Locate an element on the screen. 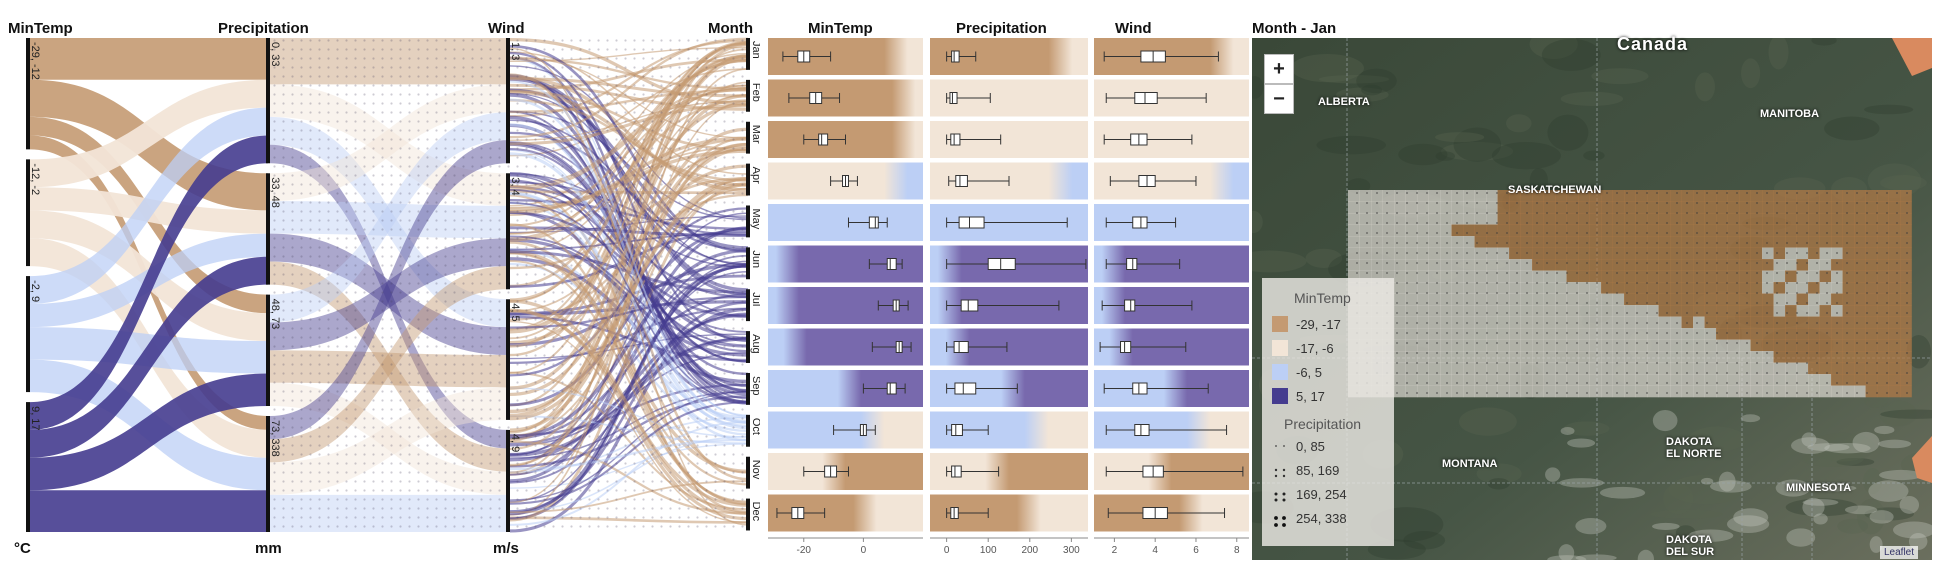 This screenshot has height=584, width=1939. boxplot-title-precipitation: Precipitation is located at coordinates (1001, 28).